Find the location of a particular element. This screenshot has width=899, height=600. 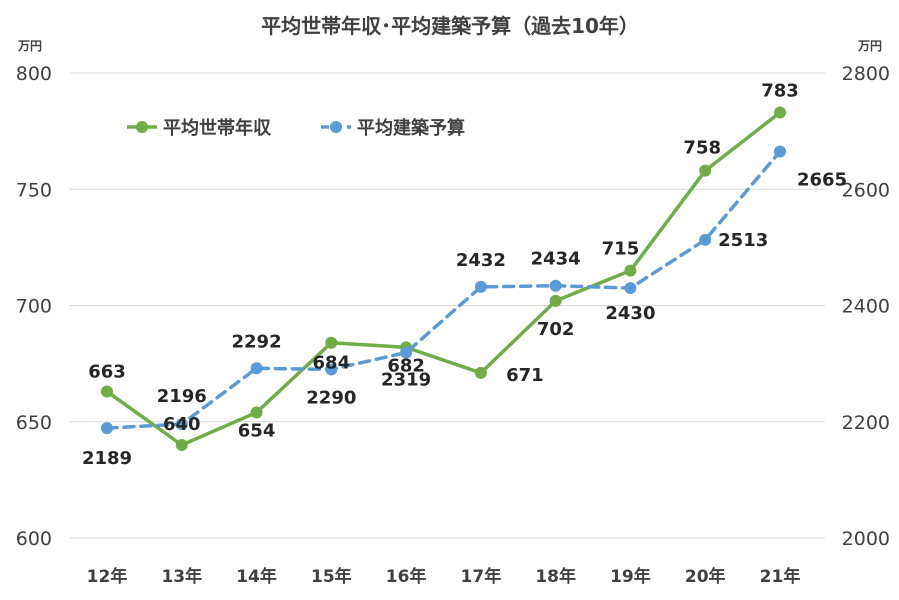

y-left-tick-label: 650 is located at coordinates (34, 423).